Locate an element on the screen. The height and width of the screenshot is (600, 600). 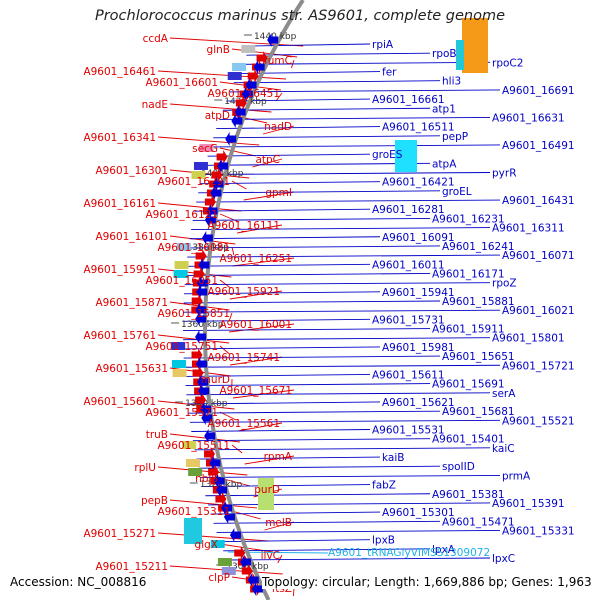
gene-label: A9601_15721 is located at coordinates (538, 366).